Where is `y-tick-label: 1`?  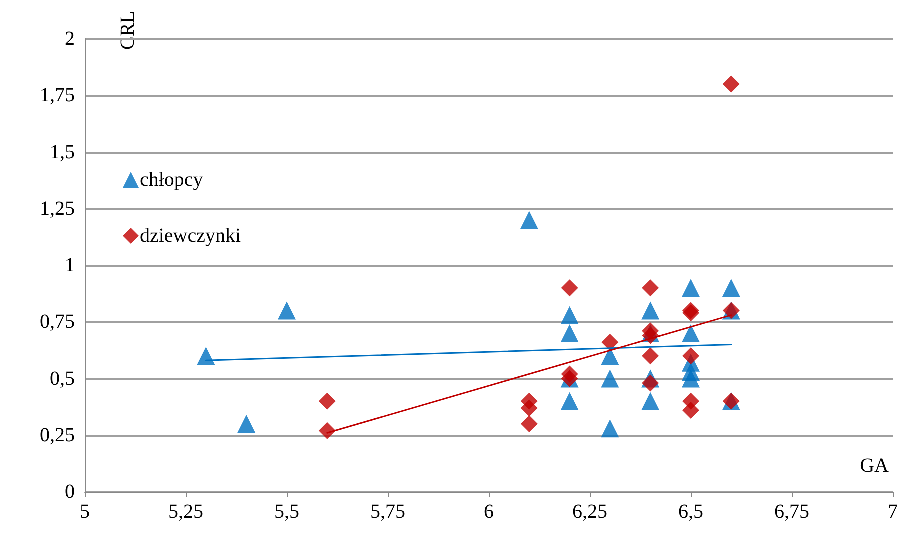
y-tick-label: 1 is located at coordinates (70, 265).